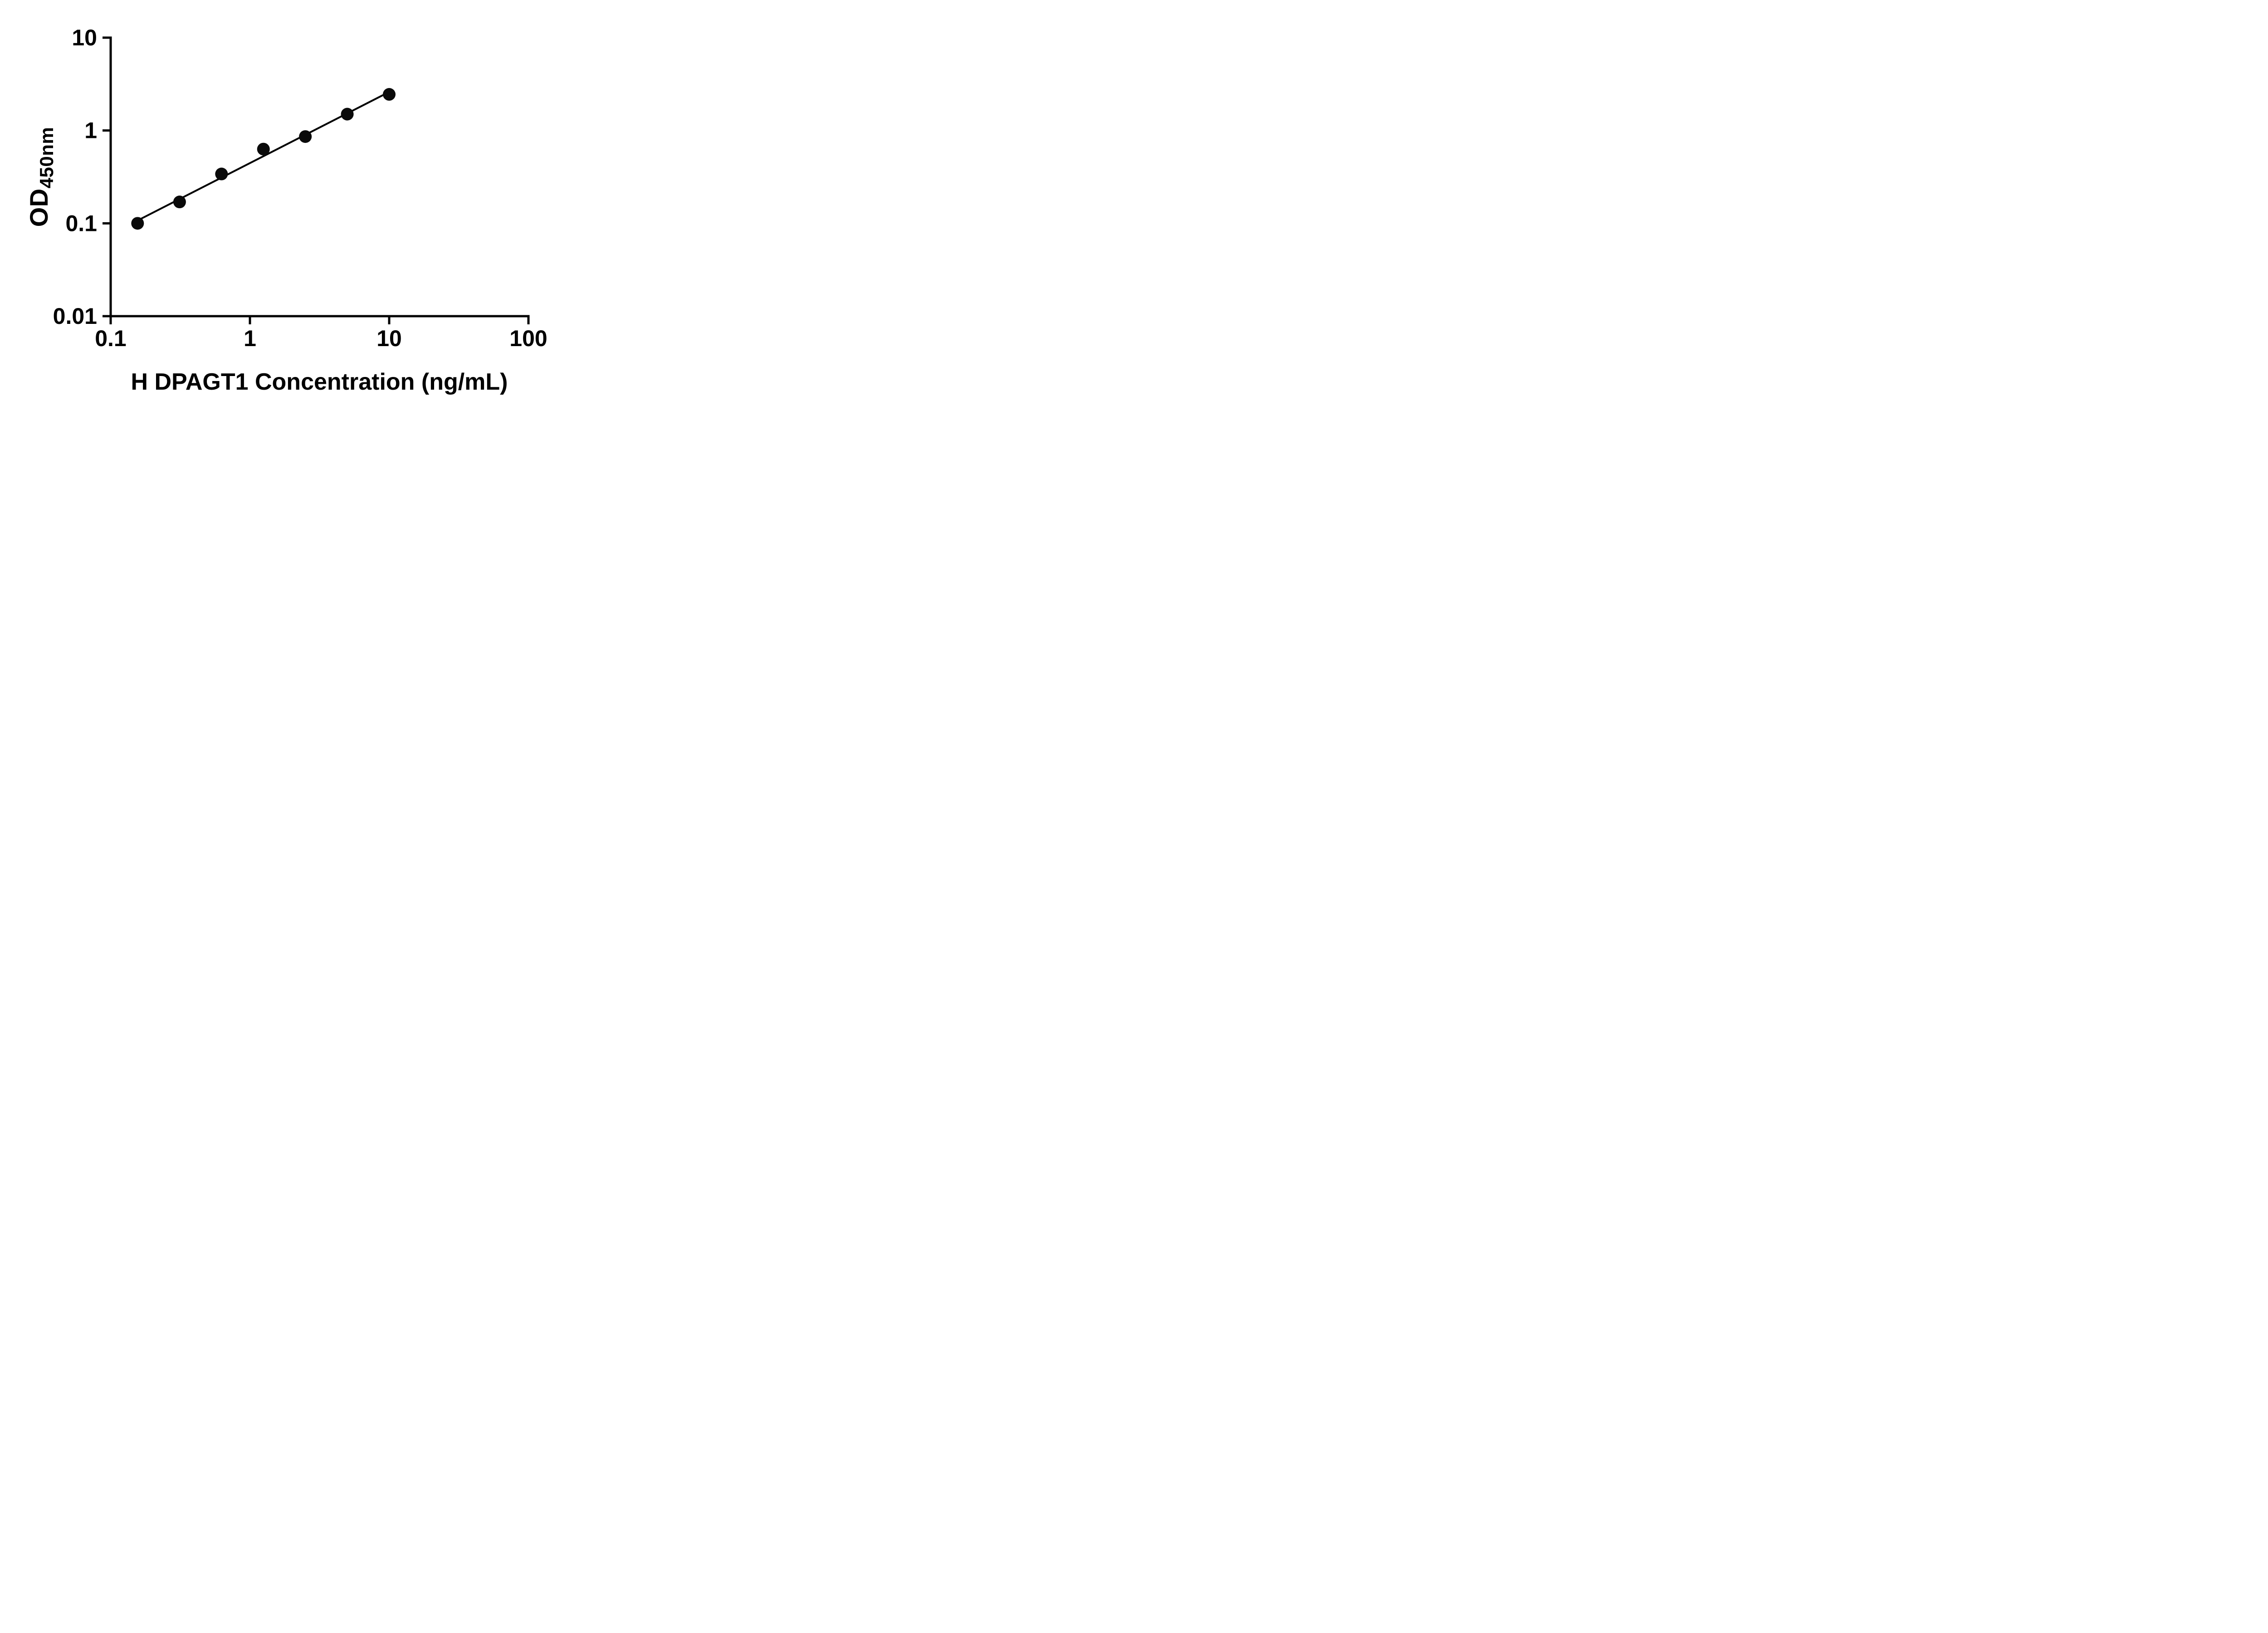 The width and height of the screenshot is (2268, 1633). Describe the element at coordinates (75, 316) in the screenshot. I see `y-tick-label: 0.01` at that location.